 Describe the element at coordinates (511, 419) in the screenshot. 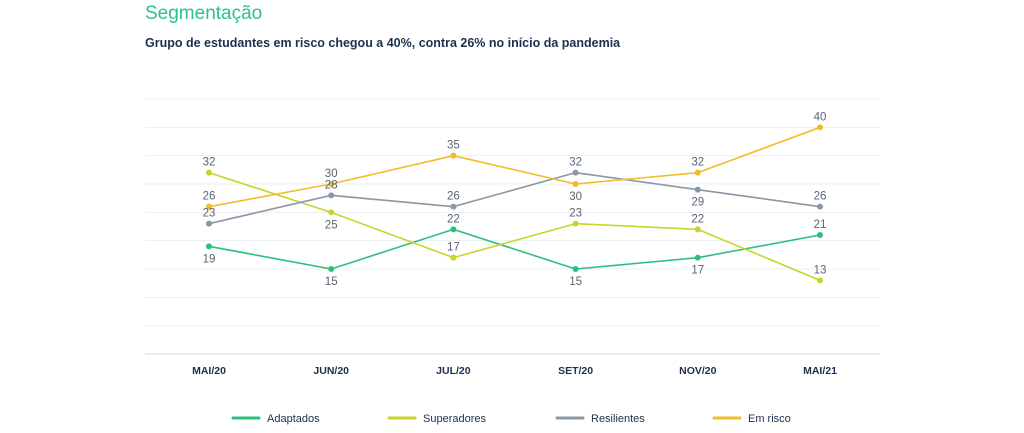

I see `legend: Adaptados Superadores Resilientes Em risco` at that location.